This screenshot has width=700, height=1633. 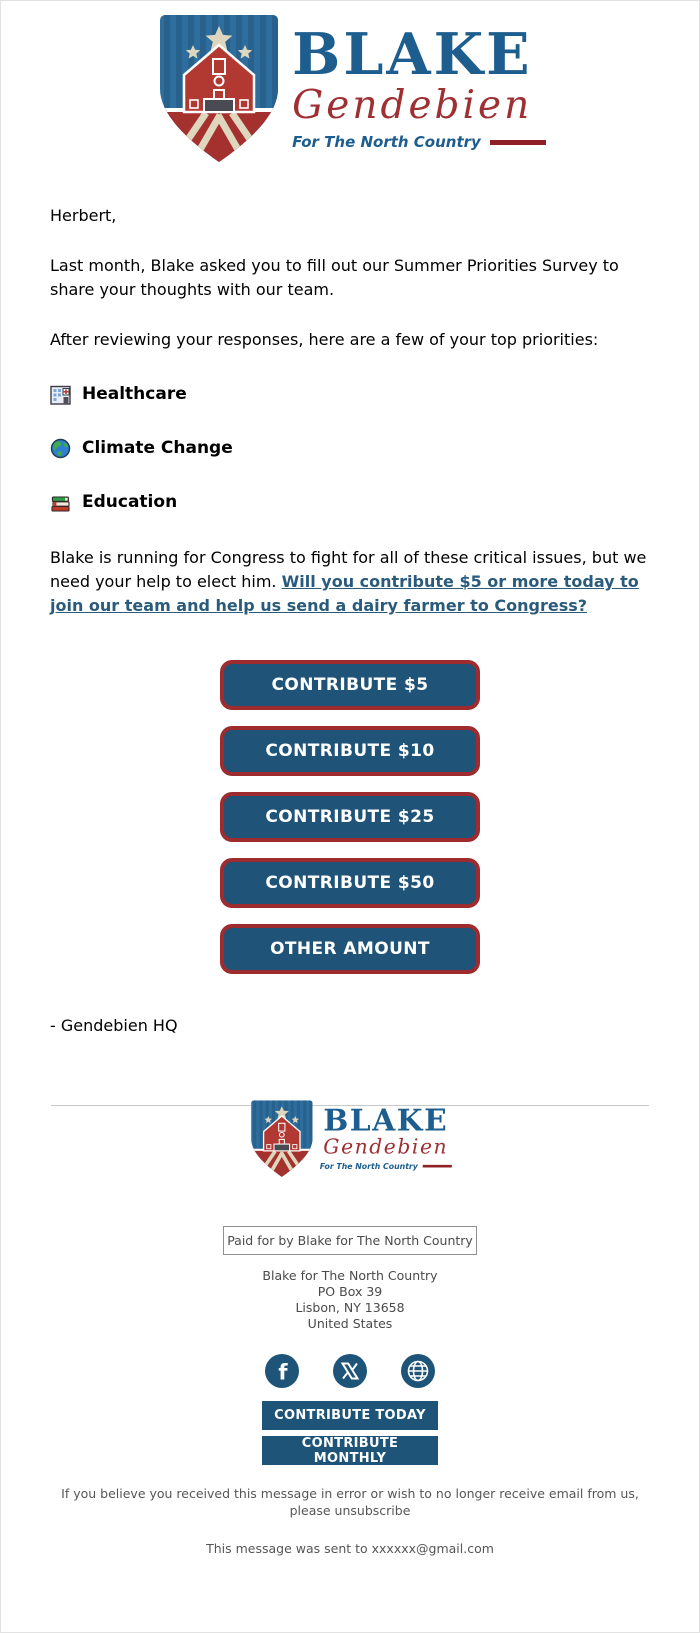 What do you see at coordinates (350, 1433) in the screenshot?
I see `footer-cta-group: CONTRIBUTE TODAY CONTRIBUTE MONTHLY` at bounding box center [350, 1433].